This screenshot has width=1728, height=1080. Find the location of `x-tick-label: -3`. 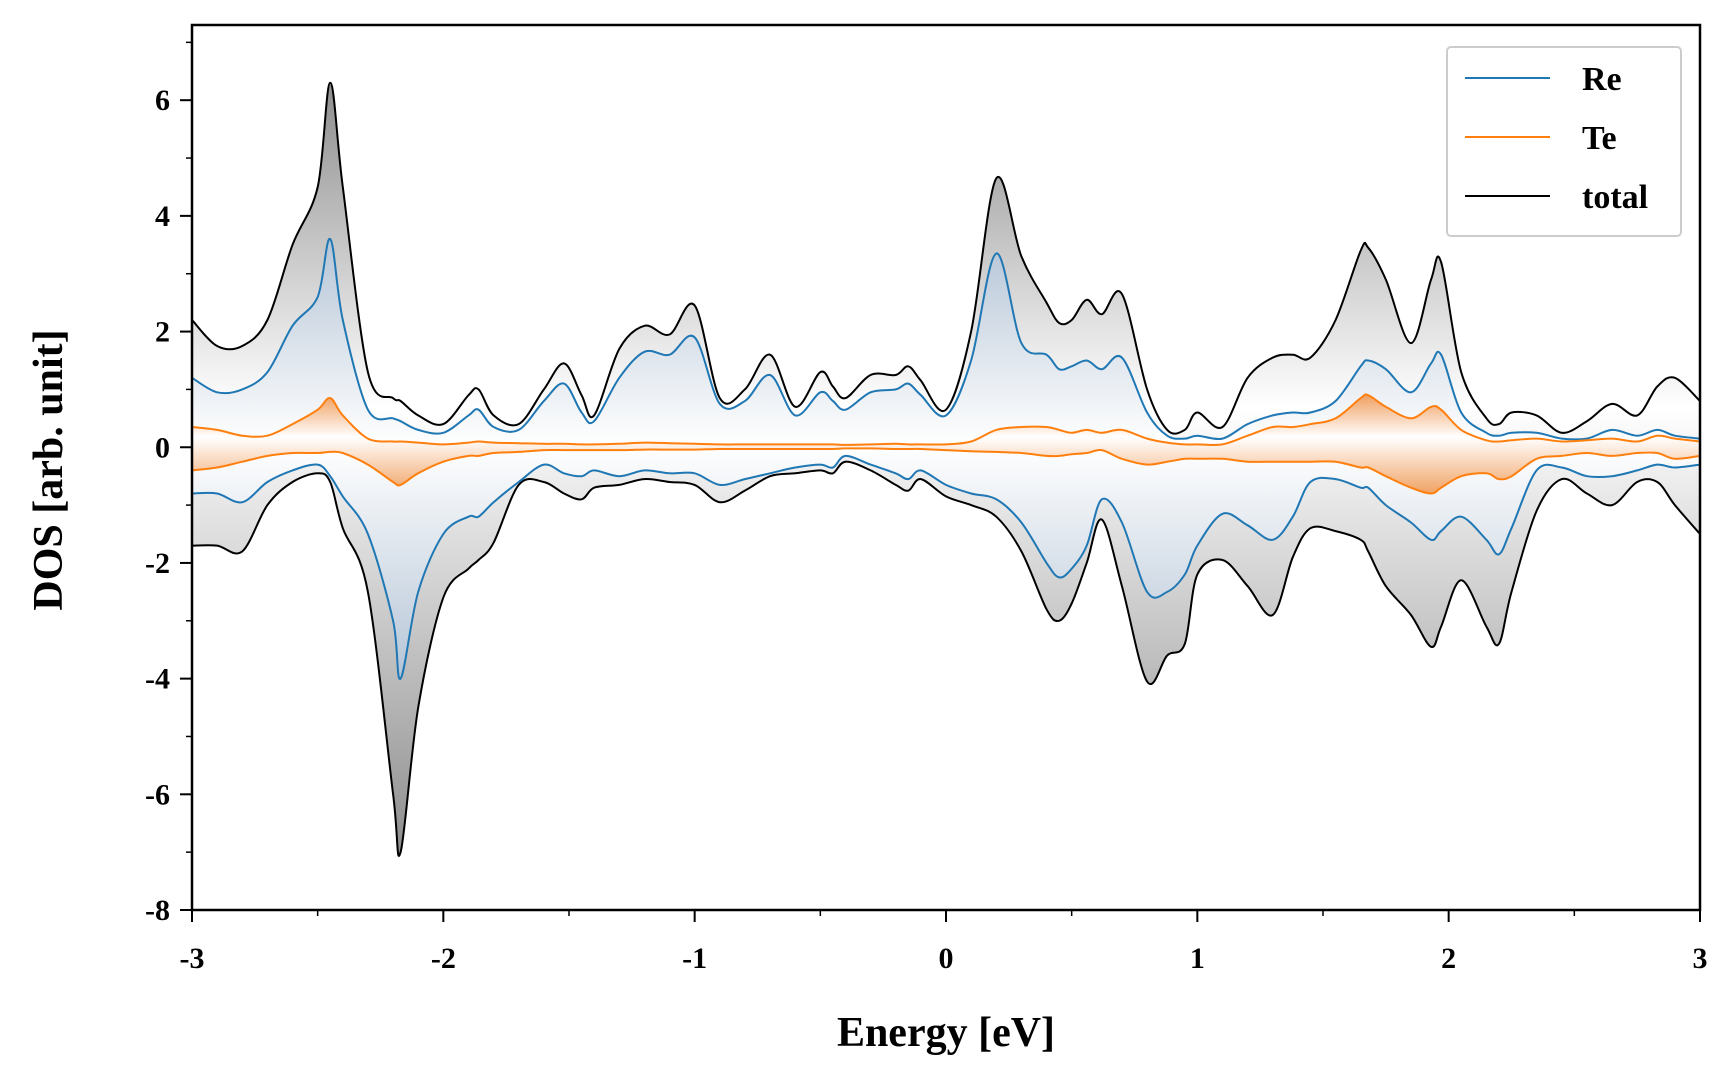

x-tick-label: -3 is located at coordinates (192, 958).